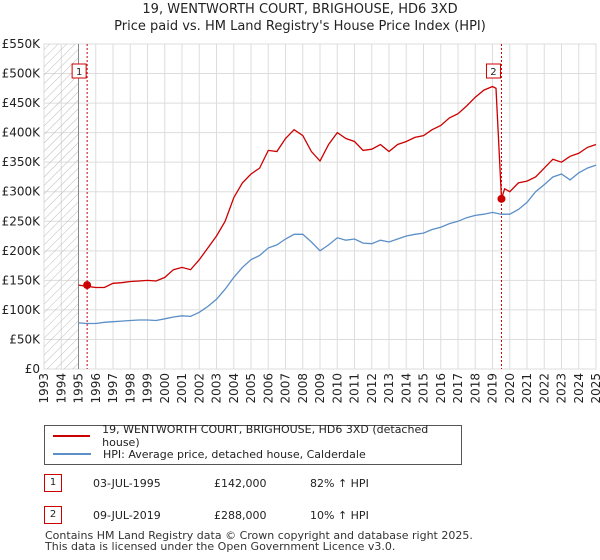 The height and width of the screenshot is (560, 600). What do you see at coordinates (527, 388) in the screenshot?
I see `x-tick-label: 2021` at bounding box center [527, 388].